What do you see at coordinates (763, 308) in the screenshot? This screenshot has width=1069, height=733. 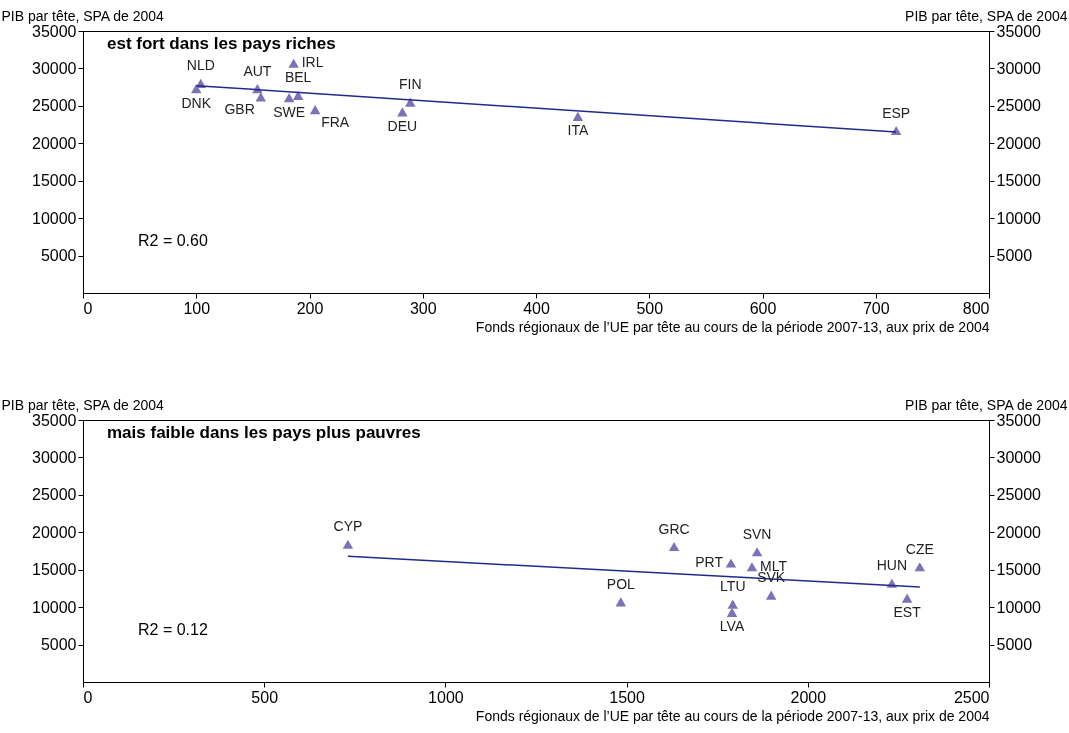 I see `x-tick-label: 600` at bounding box center [763, 308].